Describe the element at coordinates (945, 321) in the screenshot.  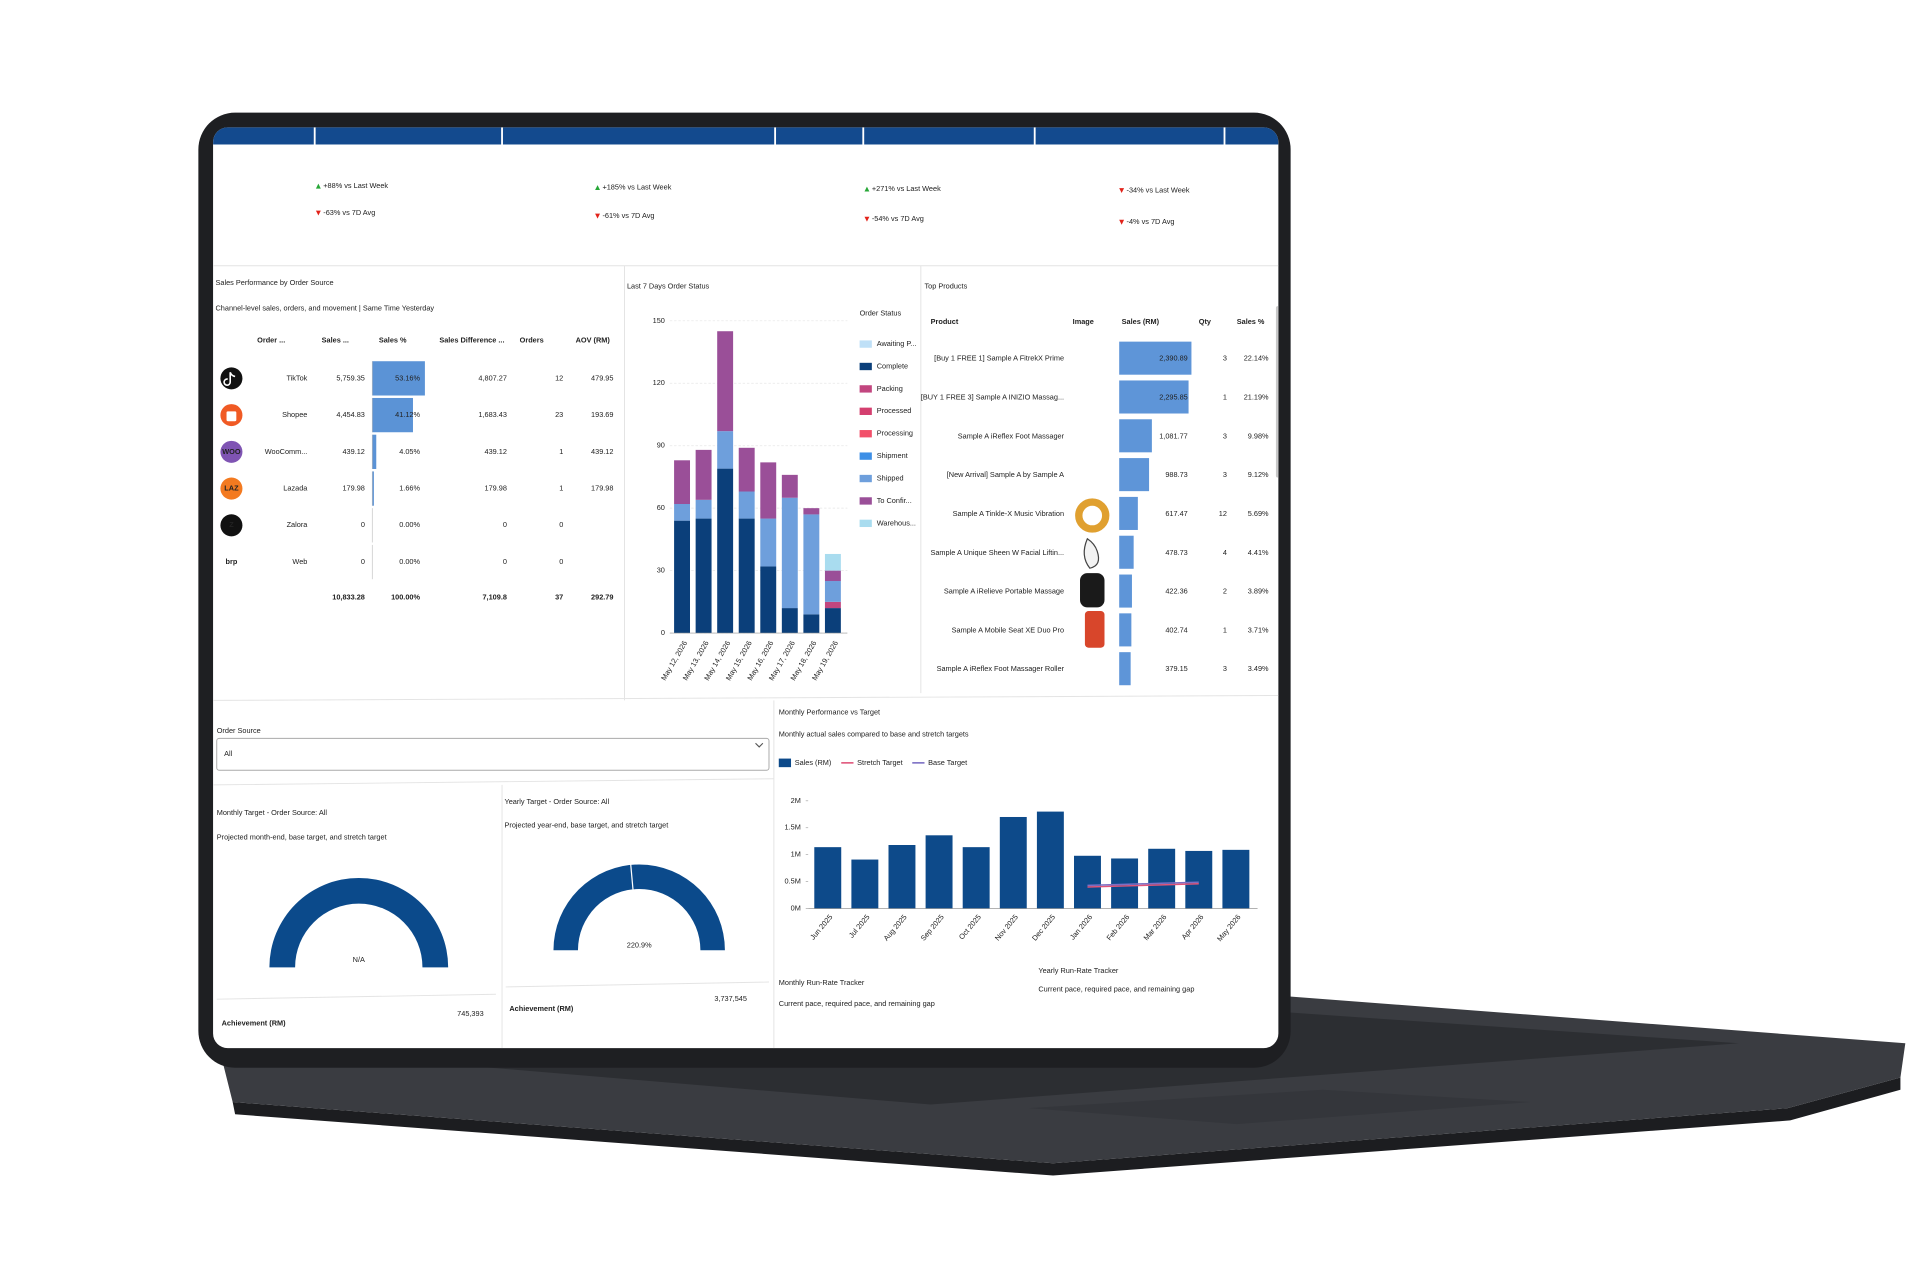
I see `column-header: Product` at that location.